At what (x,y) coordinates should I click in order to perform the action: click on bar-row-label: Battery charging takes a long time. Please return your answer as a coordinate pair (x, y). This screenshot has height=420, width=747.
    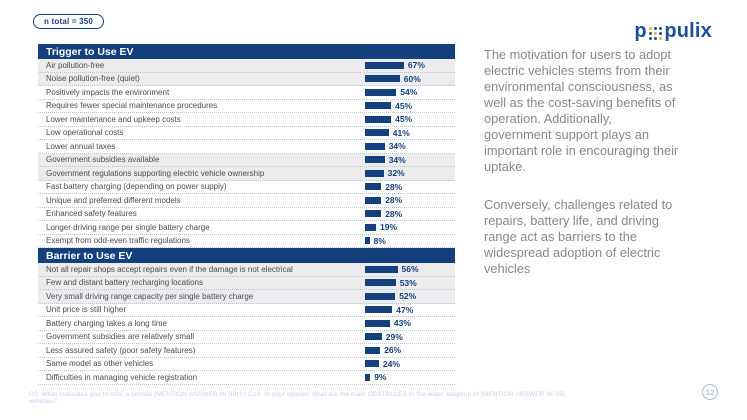
    Looking at the image, I should click on (106, 323).